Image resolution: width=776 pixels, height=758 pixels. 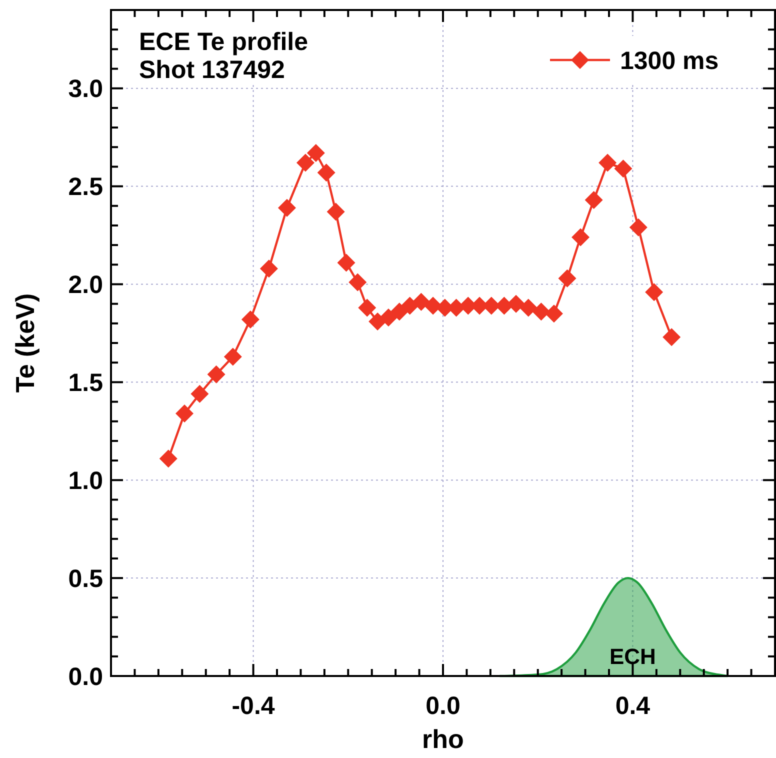 What do you see at coordinates (85, 89) in the screenshot?
I see `y-tick-label: 3.0` at bounding box center [85, 89].